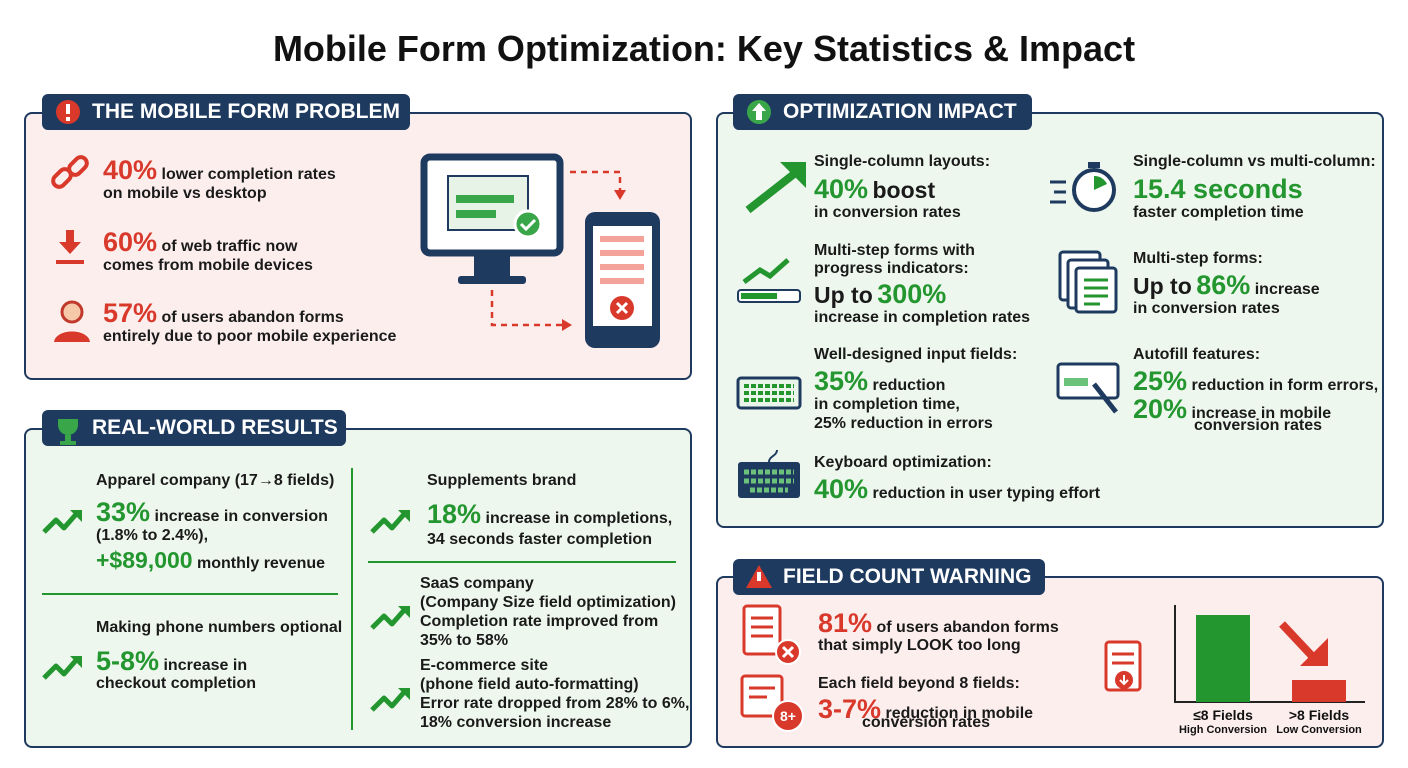 The image size is (1408, 768). Describe the element at coordinates (1319, 730) in the screenshot. I see `bar-sublabel: Low Conversion` at that location.